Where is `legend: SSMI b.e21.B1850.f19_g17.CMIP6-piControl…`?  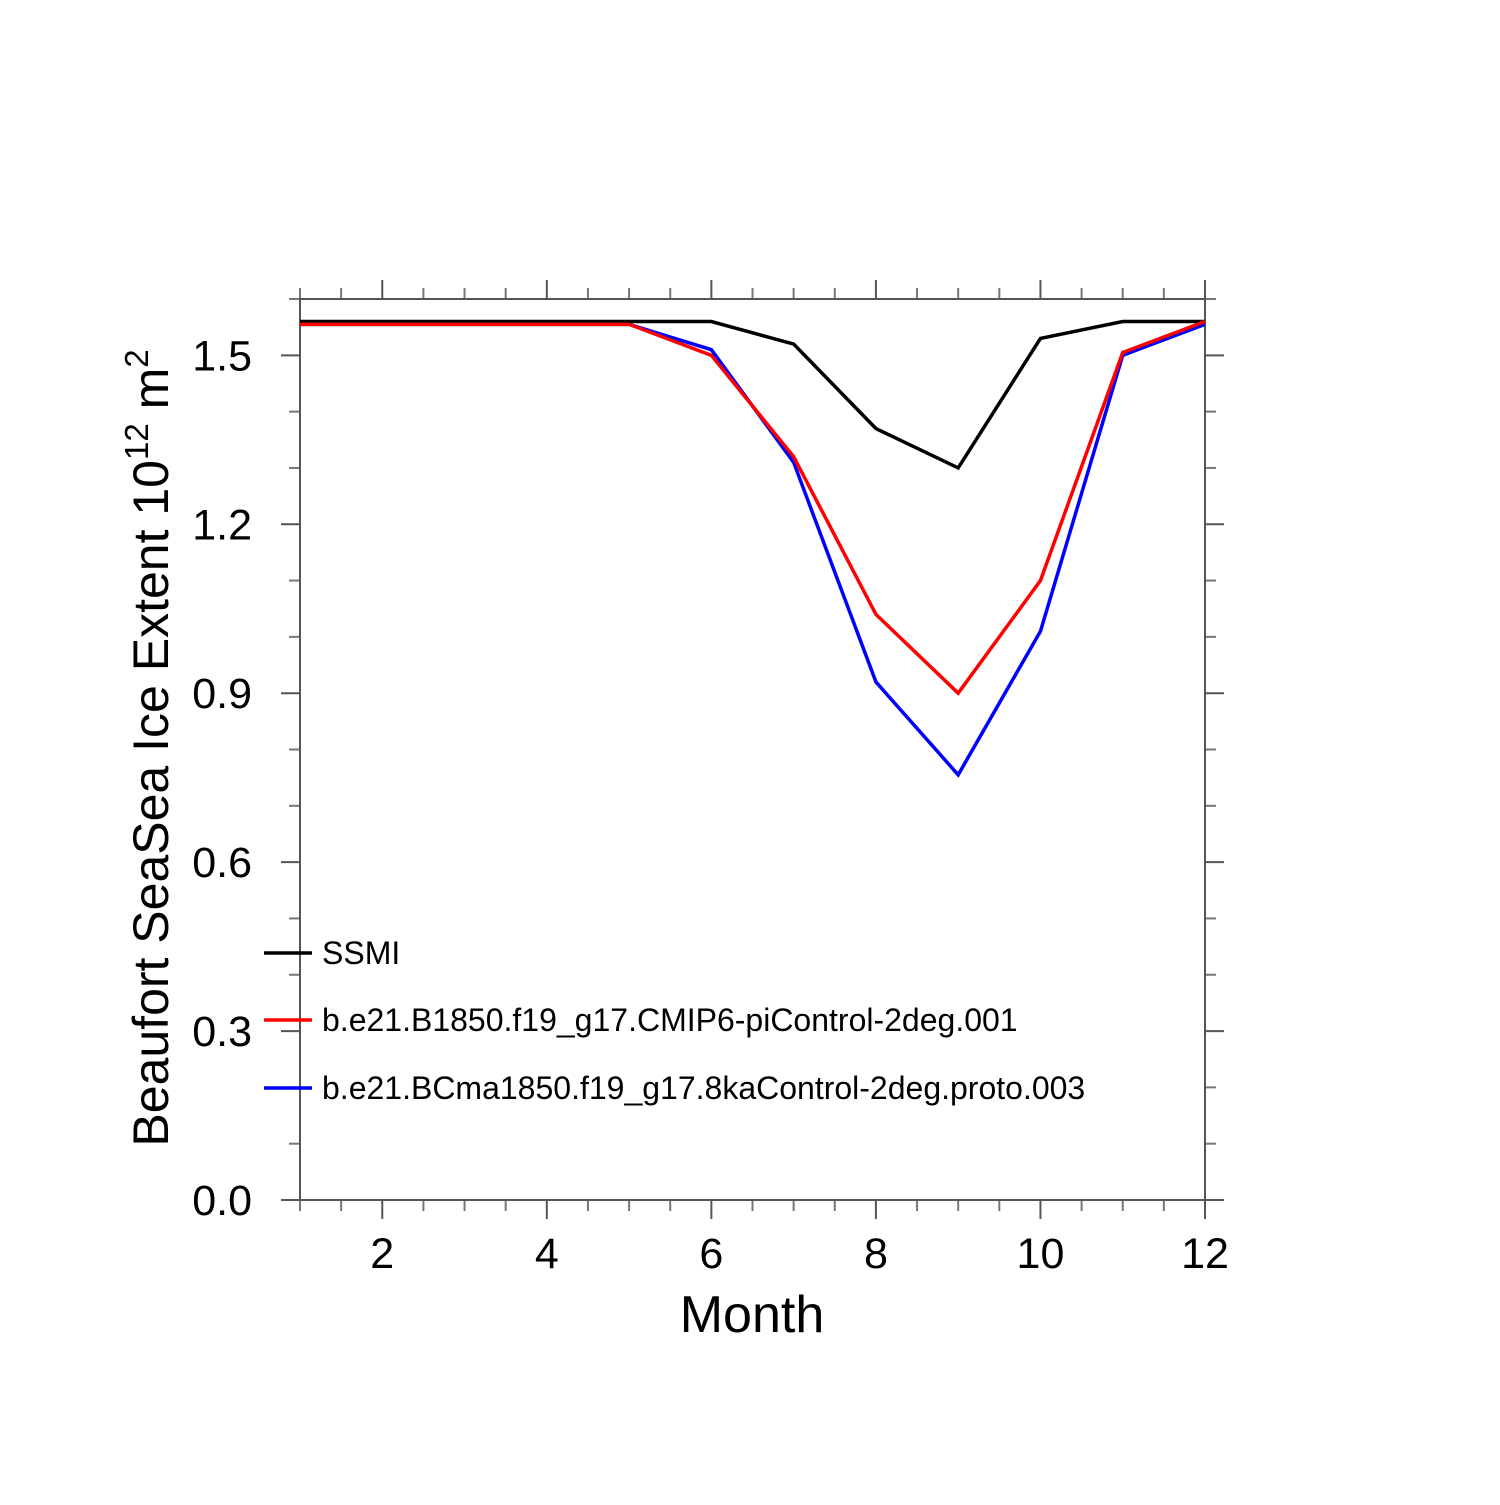
legend: SSMI b.e21.B1850.f19_g17.CMIP6-piControl… is located at coordinates (674, 1020).